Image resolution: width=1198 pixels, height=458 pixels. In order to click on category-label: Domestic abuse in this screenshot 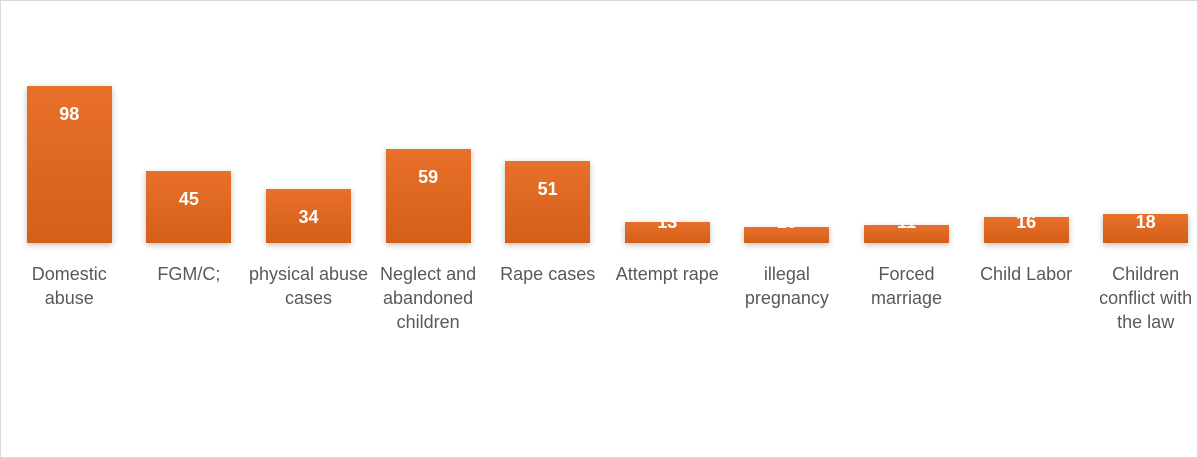, I will do `click(69, 286)`.